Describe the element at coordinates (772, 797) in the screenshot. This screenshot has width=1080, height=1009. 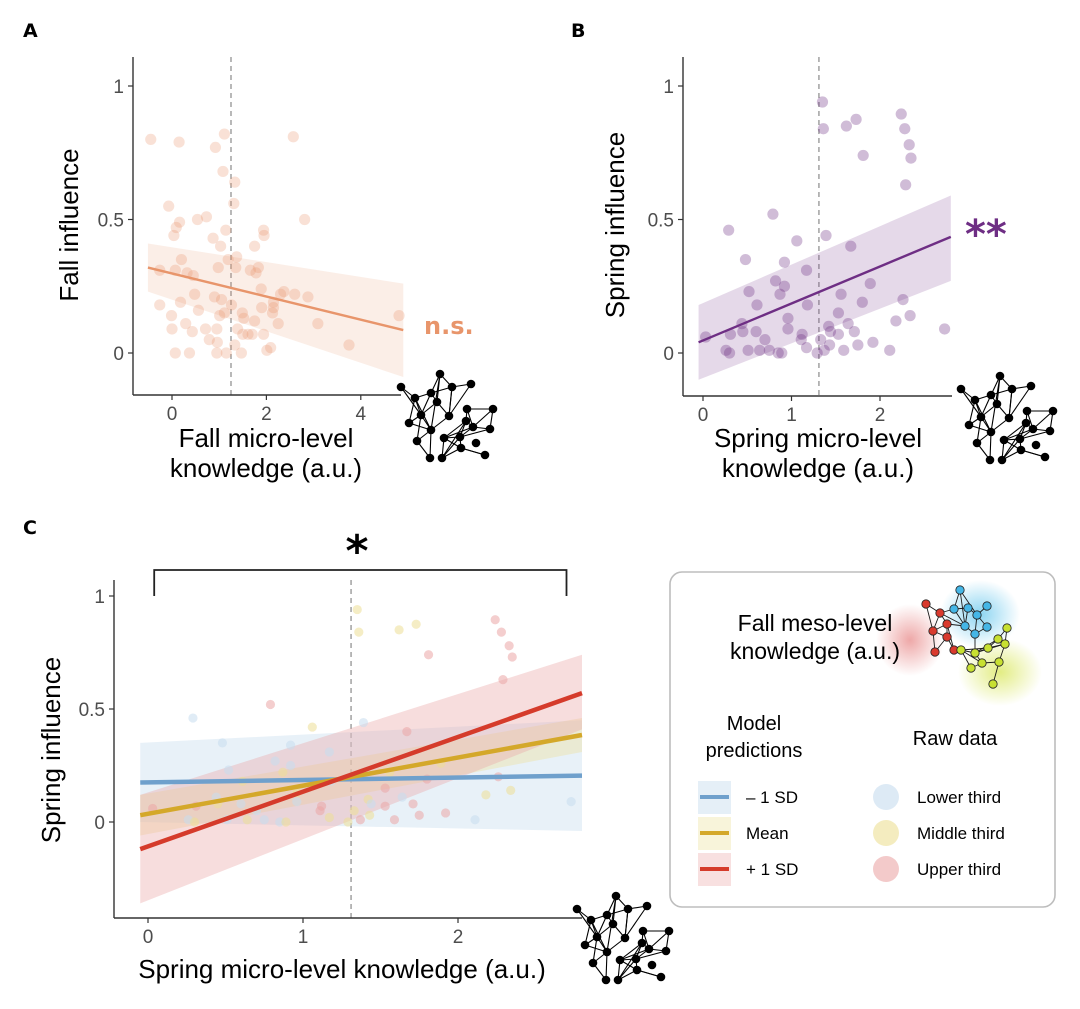
I see `legend-label: – 1 SD` at that location.